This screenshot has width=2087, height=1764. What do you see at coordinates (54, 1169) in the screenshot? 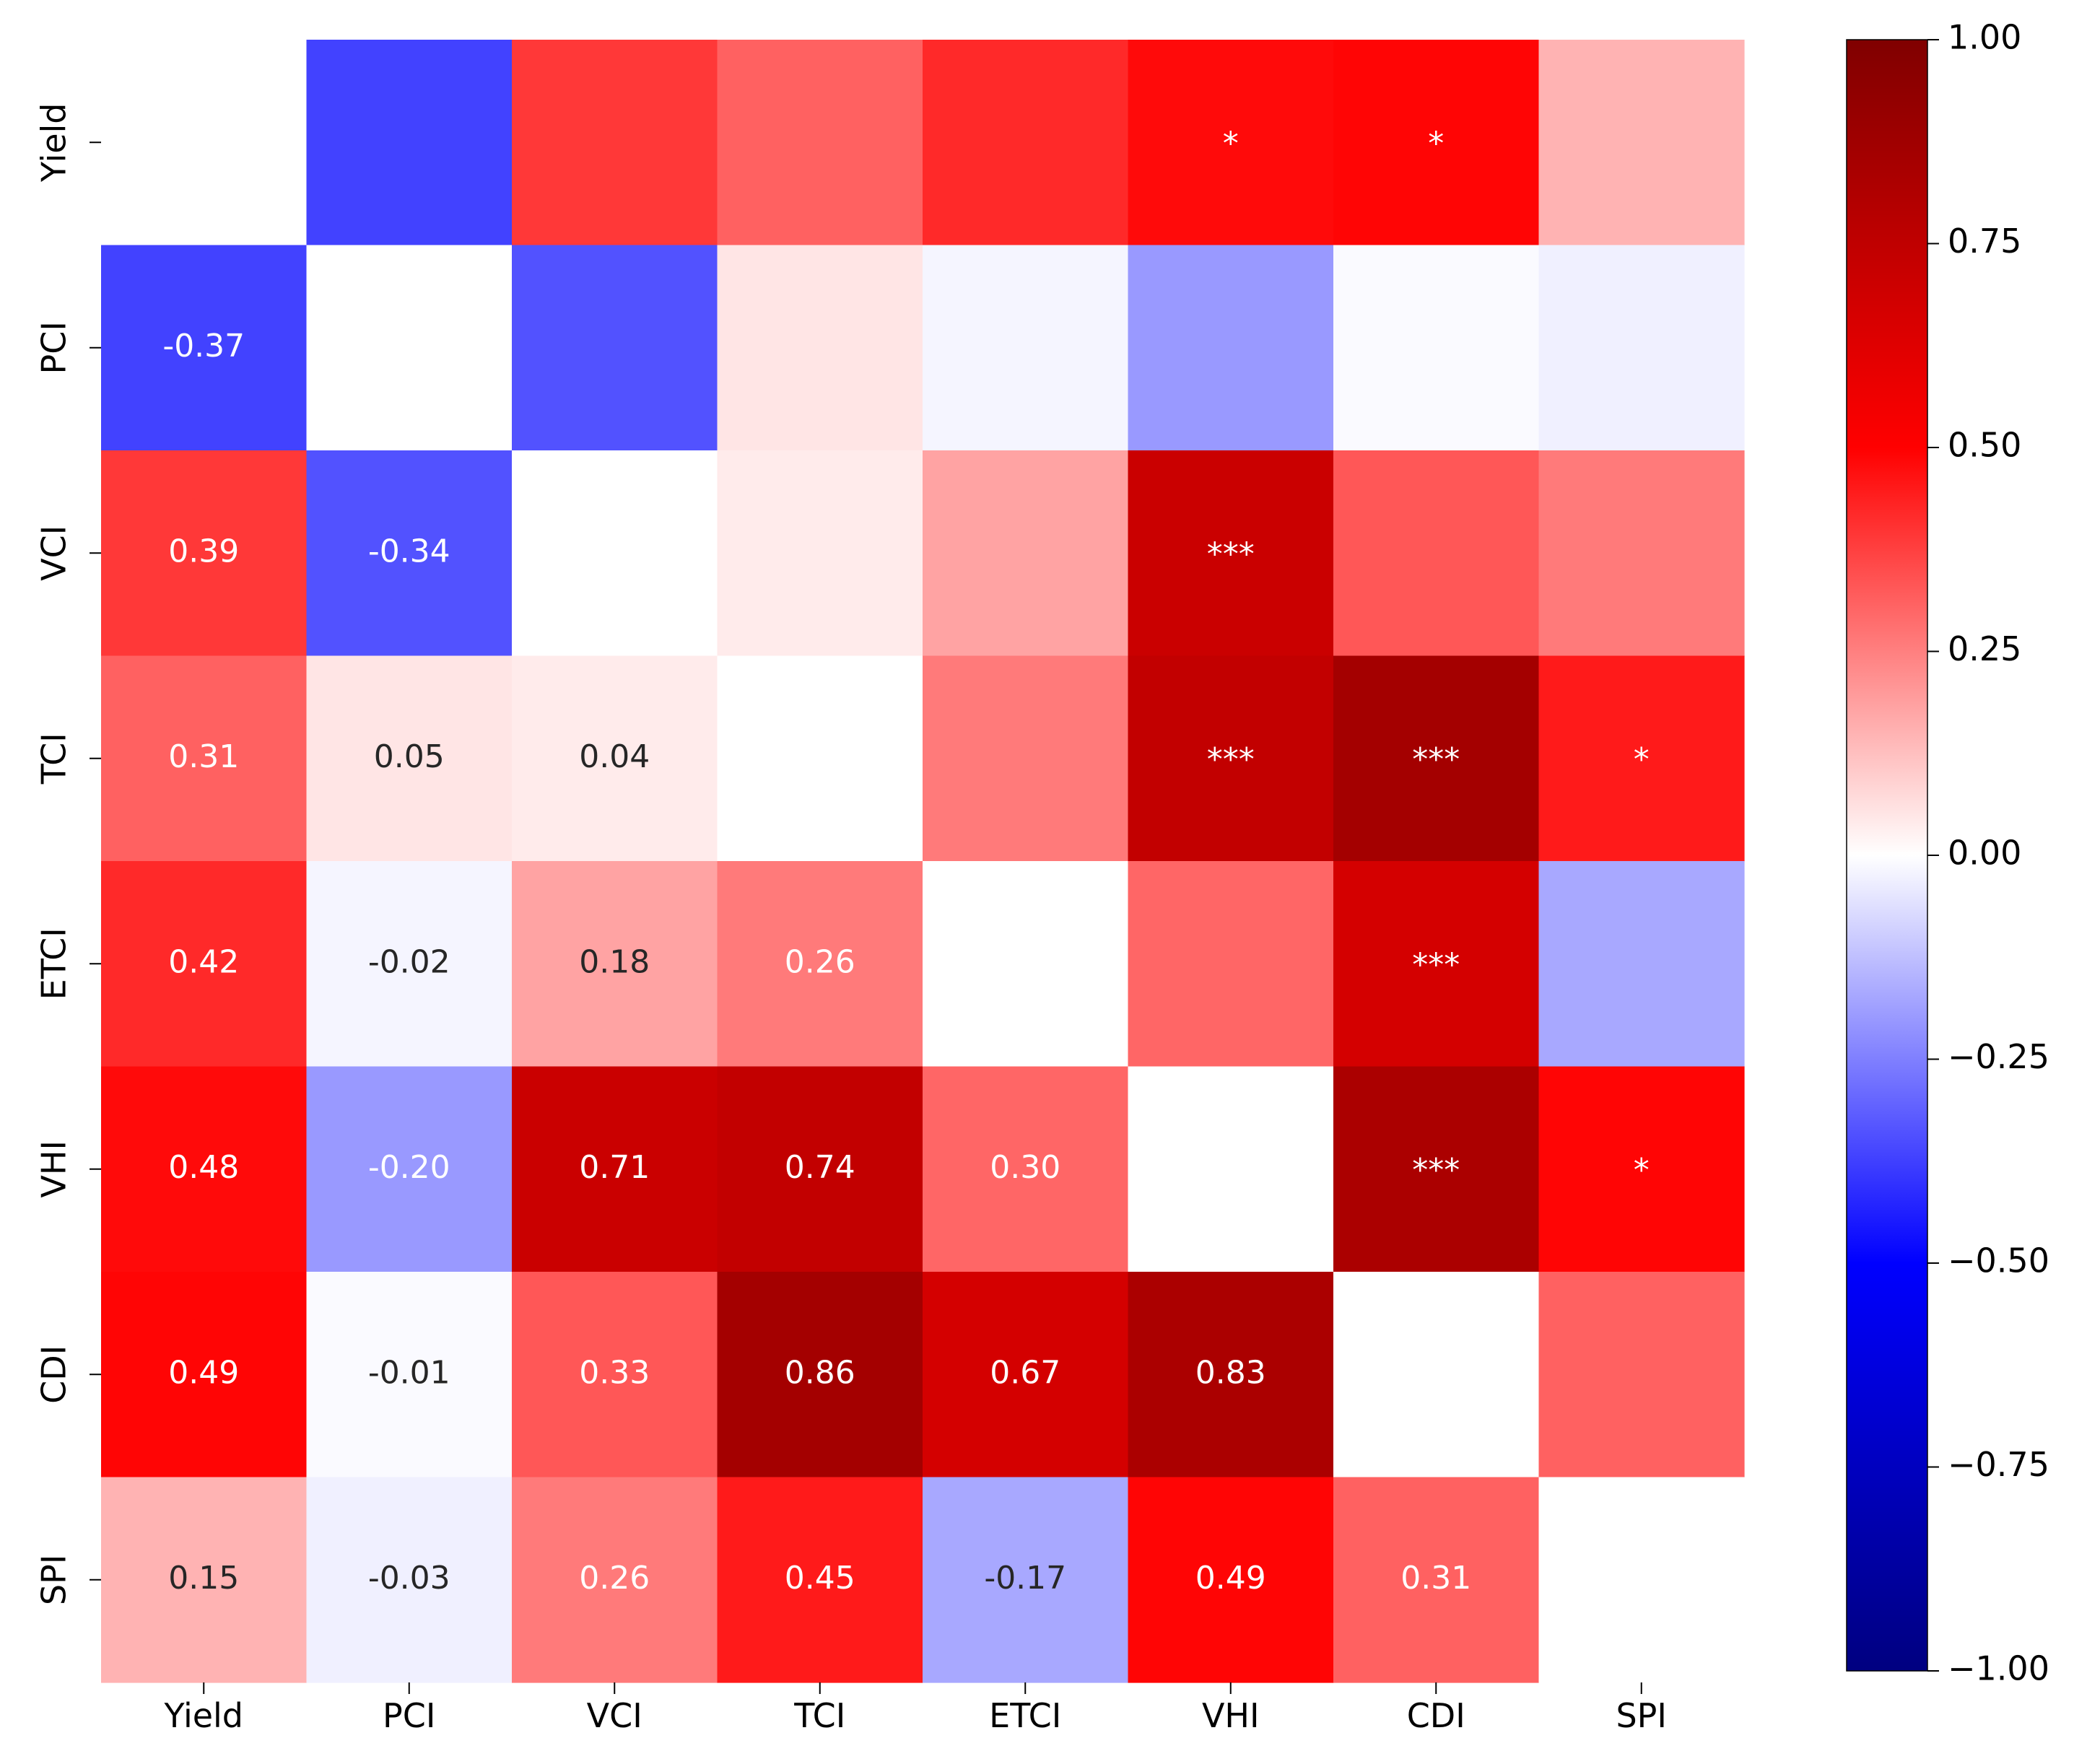
I see `y-tick-label: VHI` at bounding box center [54, 1169].